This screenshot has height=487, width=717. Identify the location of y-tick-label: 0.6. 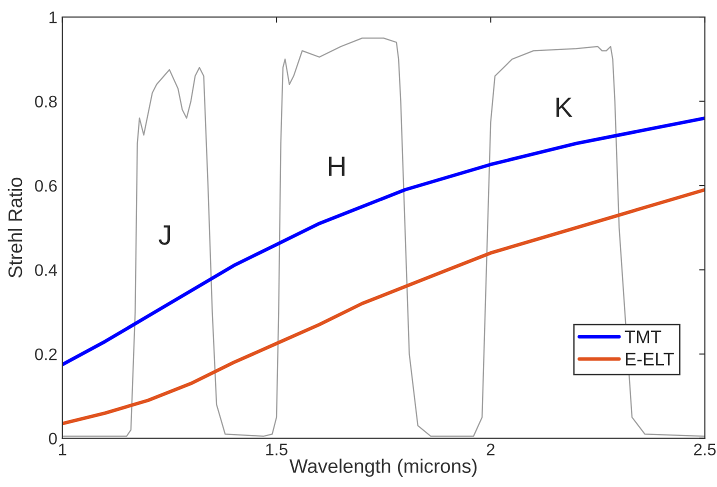
(46, 186).